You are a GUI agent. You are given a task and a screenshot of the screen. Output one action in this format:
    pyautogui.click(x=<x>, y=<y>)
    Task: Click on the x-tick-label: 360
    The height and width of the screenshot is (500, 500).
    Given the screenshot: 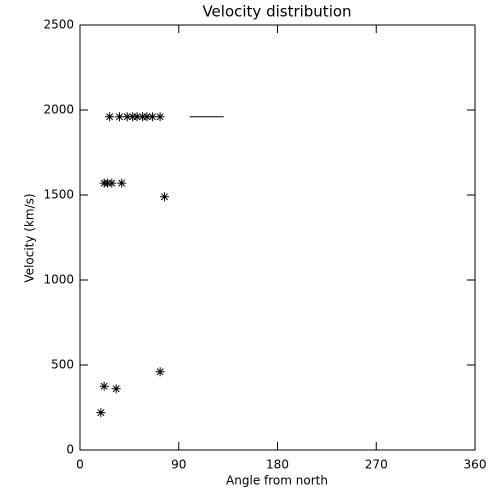 What is the action you would take?
    pyautogui.click(x=475, y=465)
    